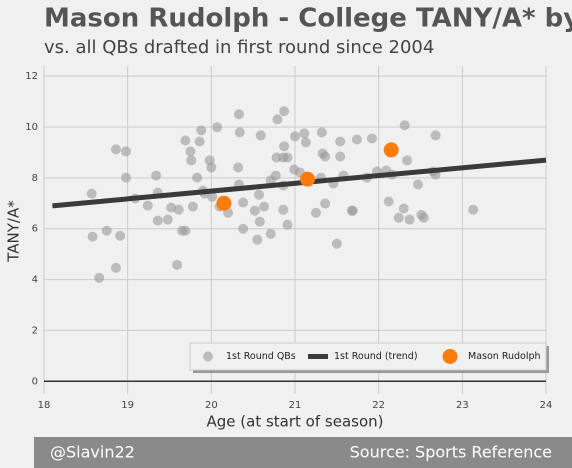 This screenshot has height=468, width=572. I want to click on y-tick-label: 0, so click(35, 381).